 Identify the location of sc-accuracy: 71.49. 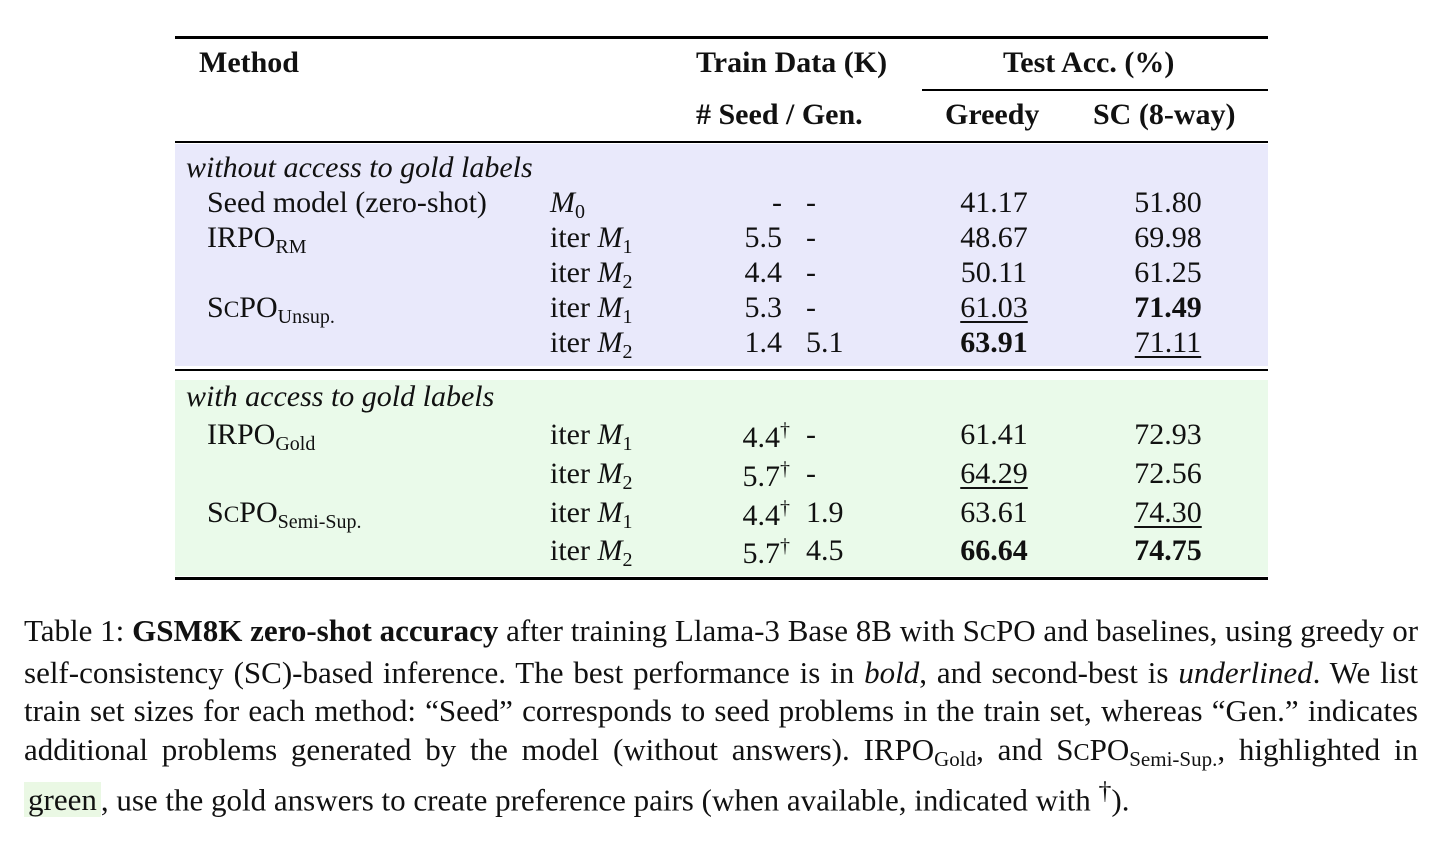
(1168, 307).